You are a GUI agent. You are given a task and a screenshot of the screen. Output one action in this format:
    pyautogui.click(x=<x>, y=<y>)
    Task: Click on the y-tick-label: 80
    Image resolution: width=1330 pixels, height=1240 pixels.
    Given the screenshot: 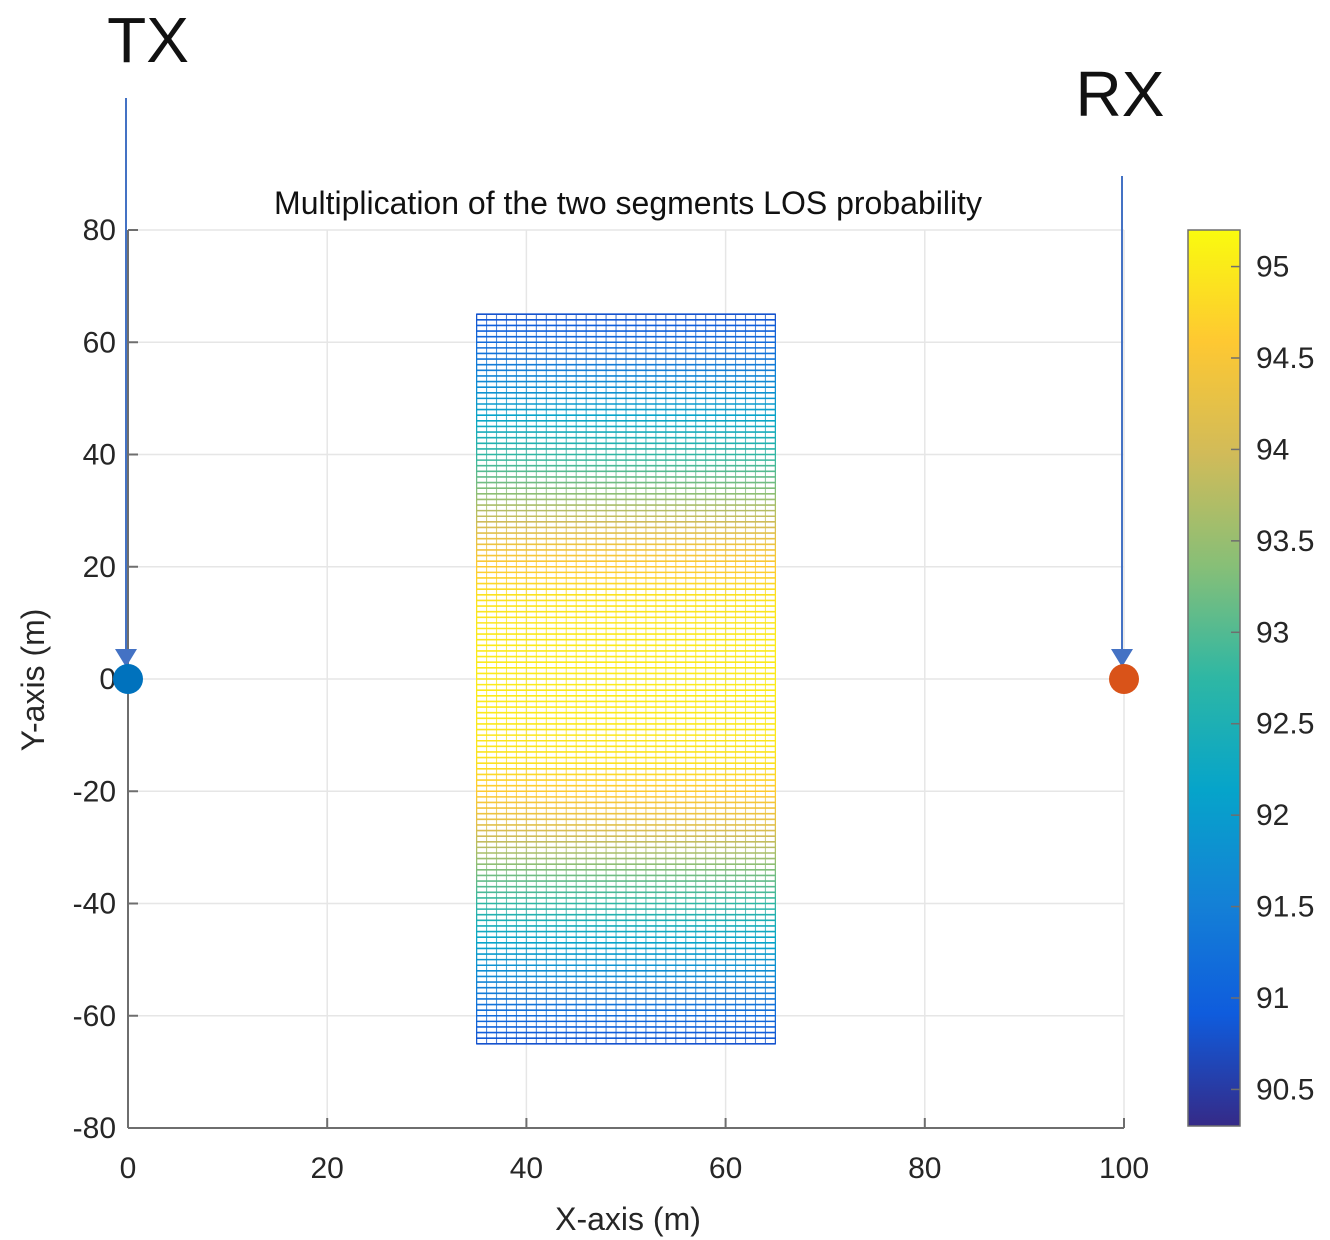 What is the action you would take?
    pyautogui.click(x=99, y=230)
    